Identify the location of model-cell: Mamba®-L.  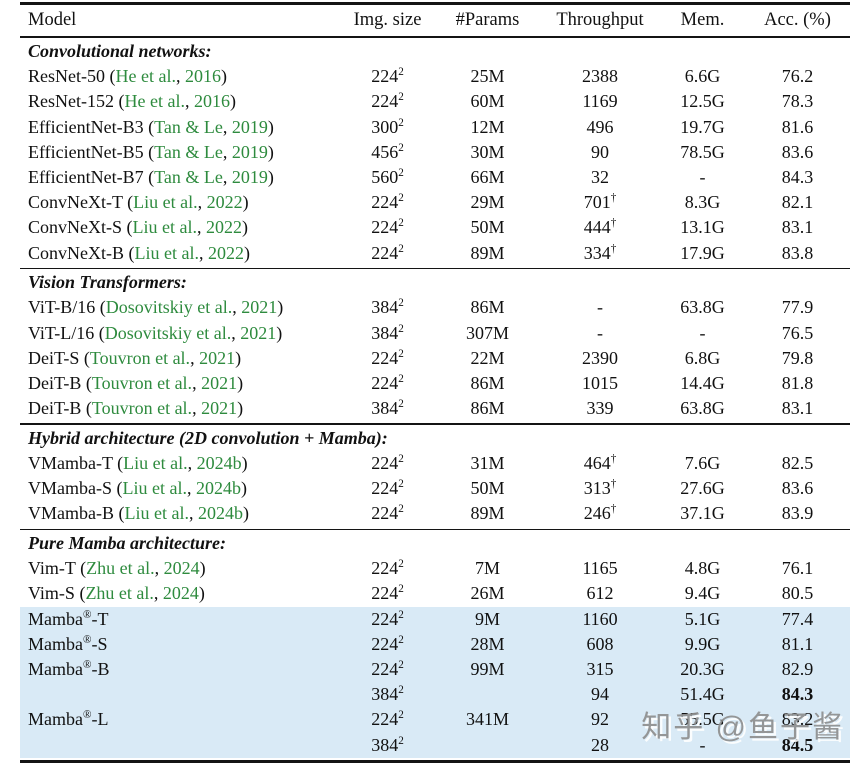
(180, 719).